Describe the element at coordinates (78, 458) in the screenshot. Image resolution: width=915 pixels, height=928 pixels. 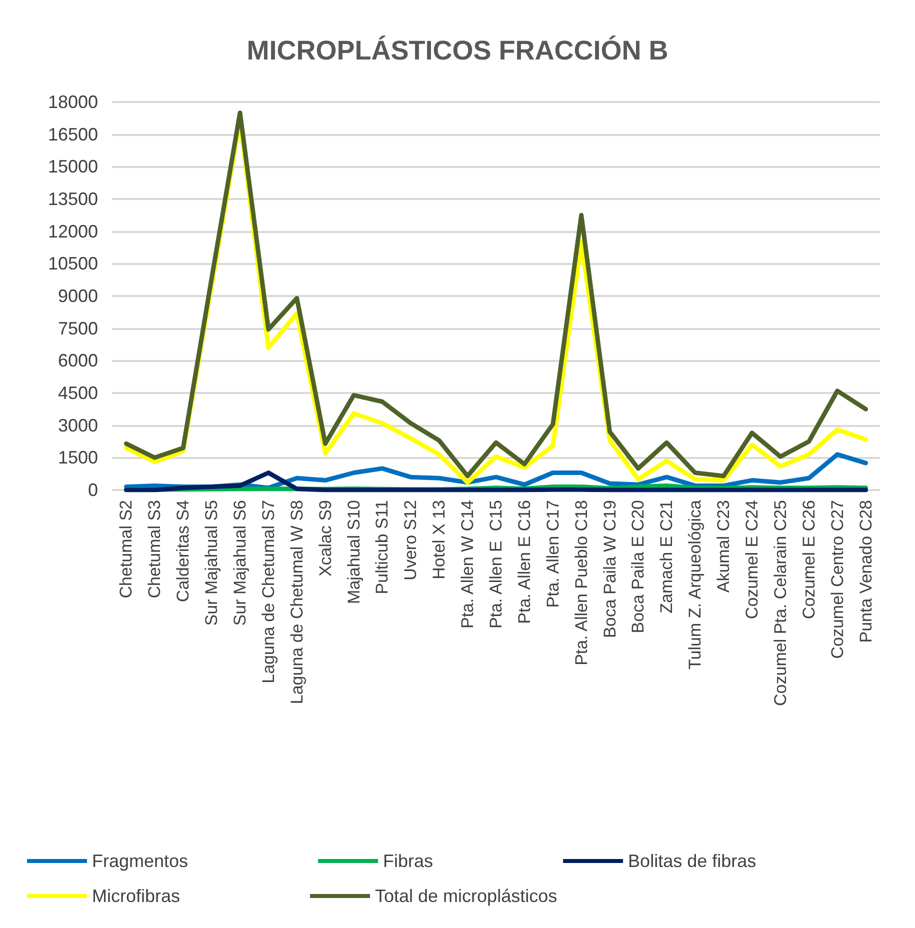
I see `y-tick-label: 1500` at that location.